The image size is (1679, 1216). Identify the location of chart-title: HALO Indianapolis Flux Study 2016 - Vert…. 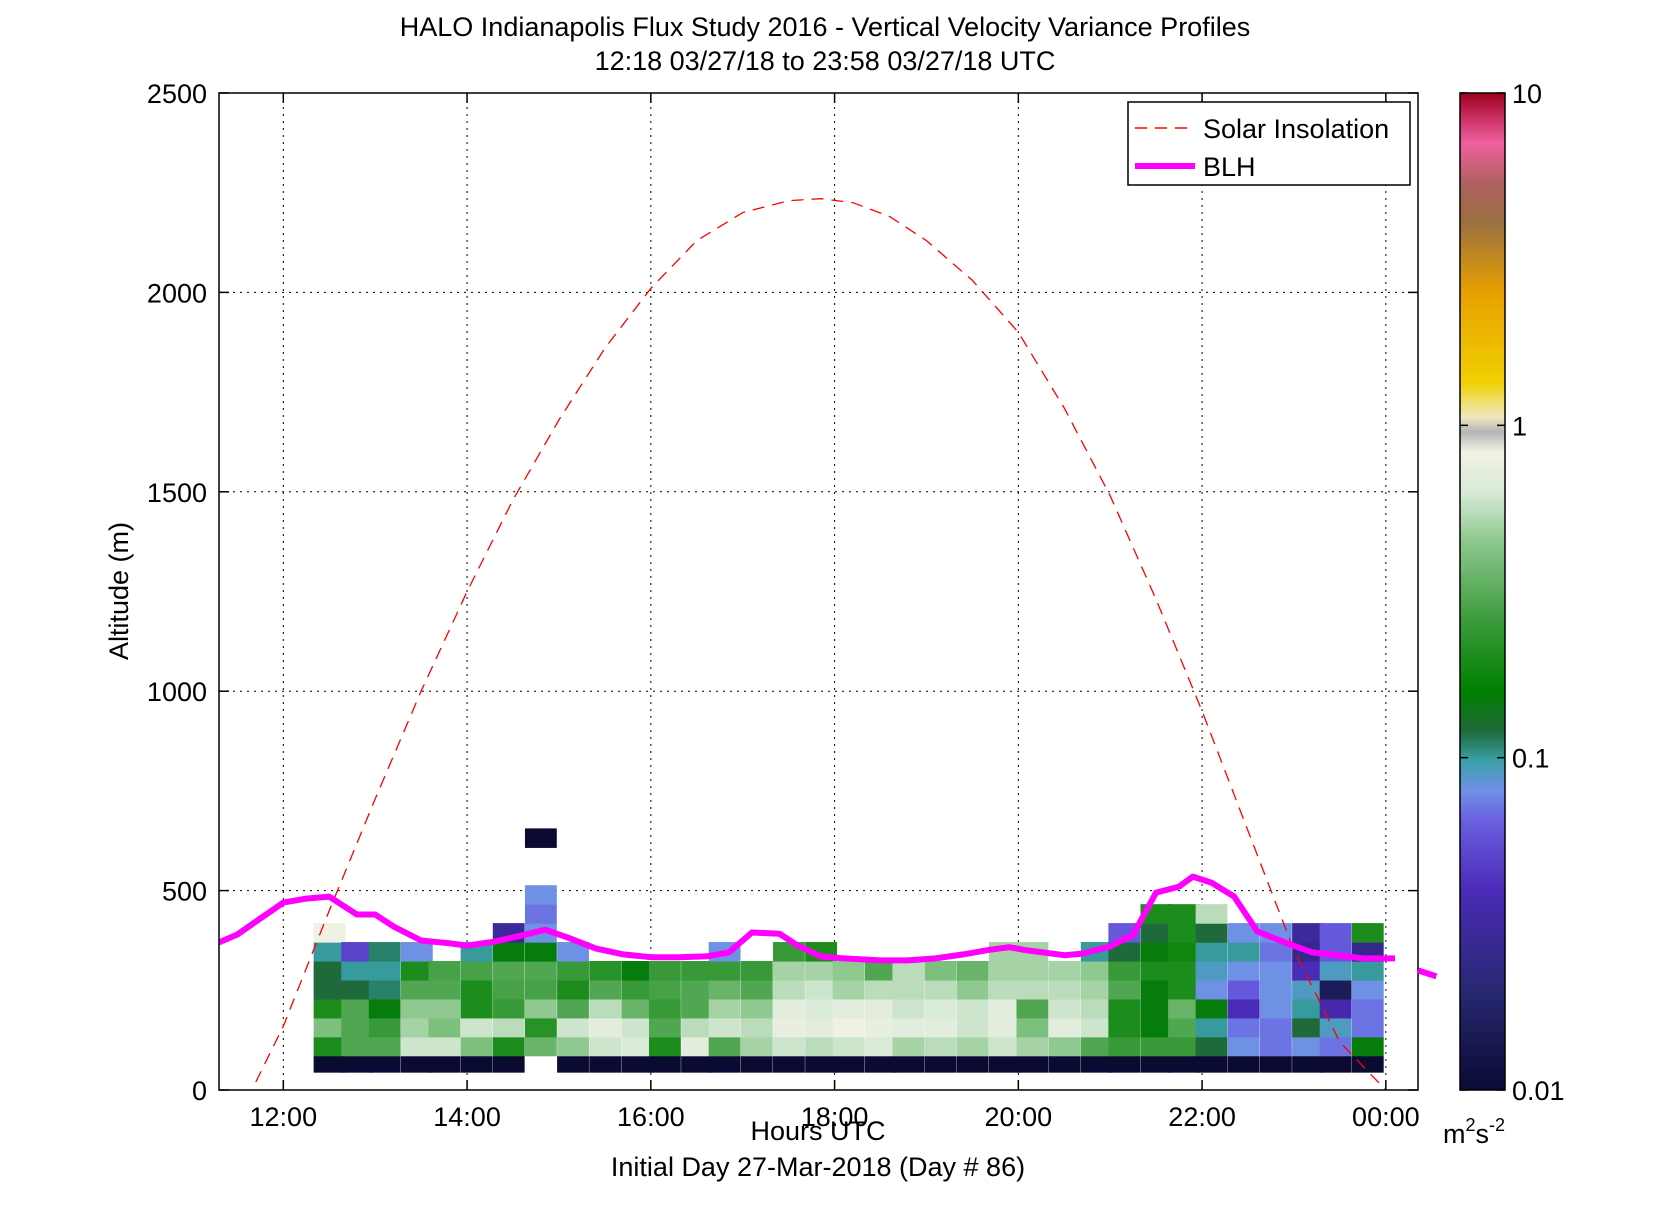
(825, 27).